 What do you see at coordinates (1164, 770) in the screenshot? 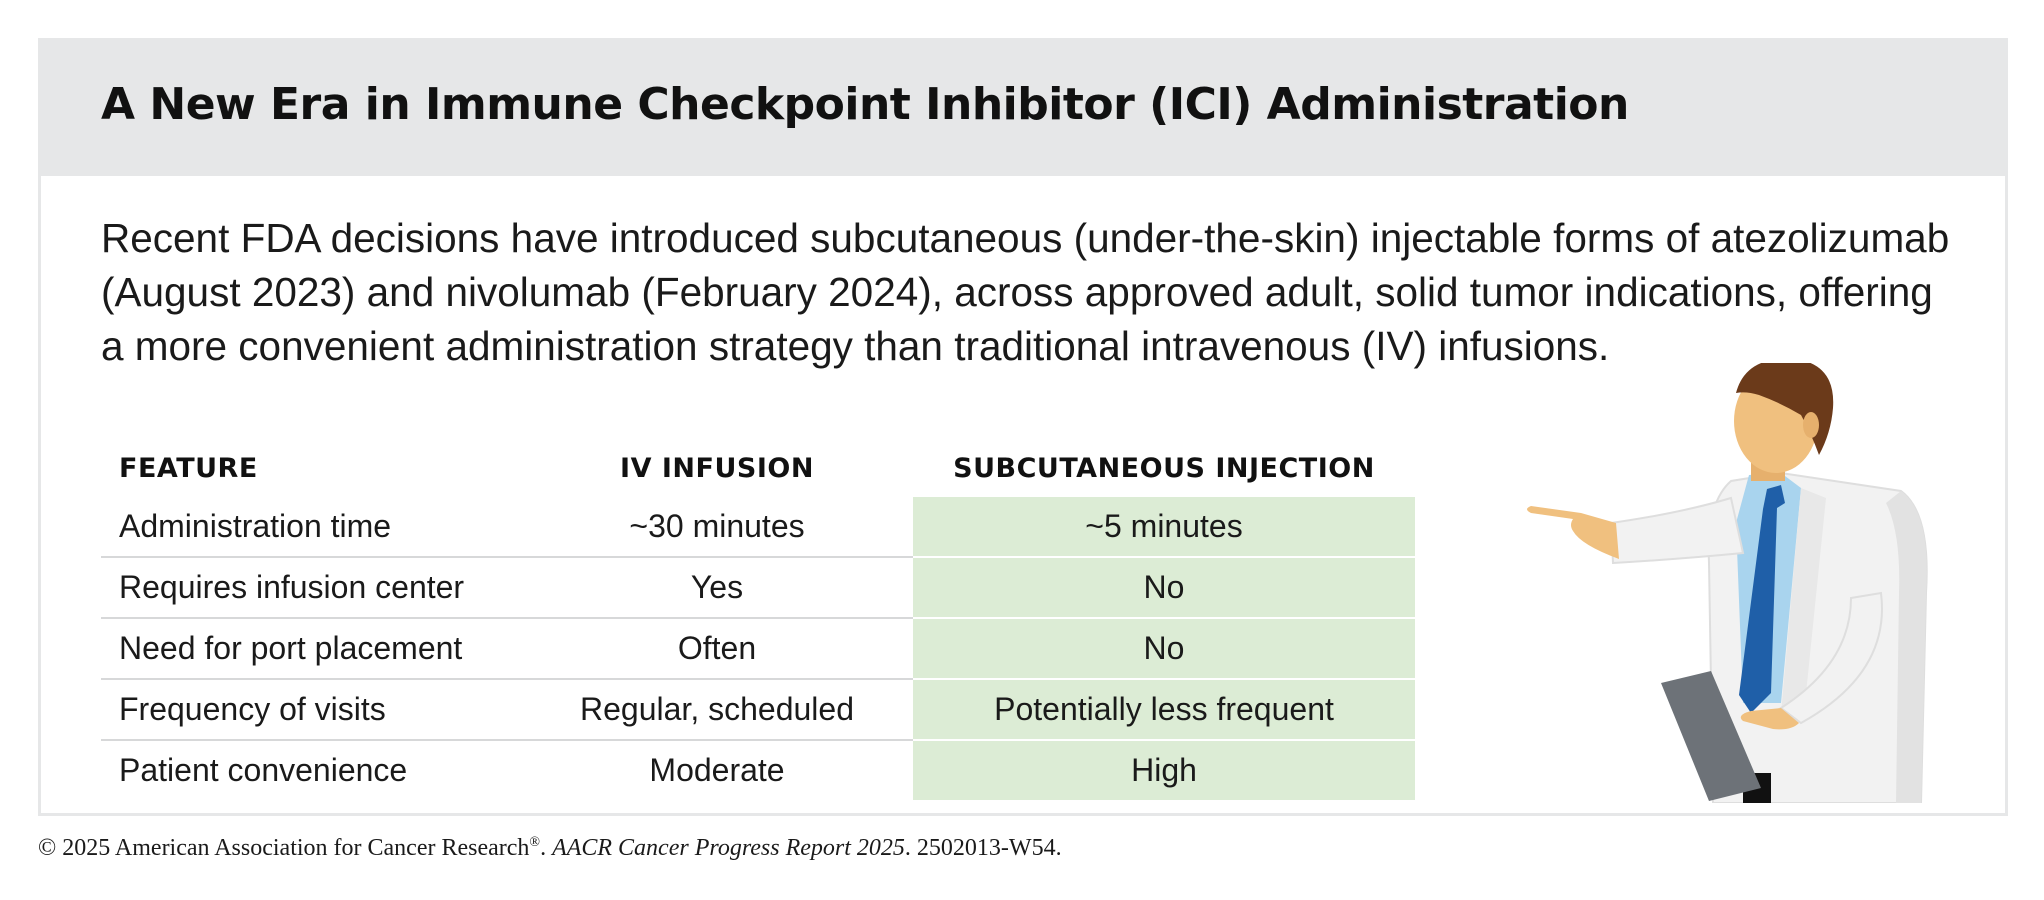
I see `subcutaneous-cell: High` at bounding box center [1164, 770].